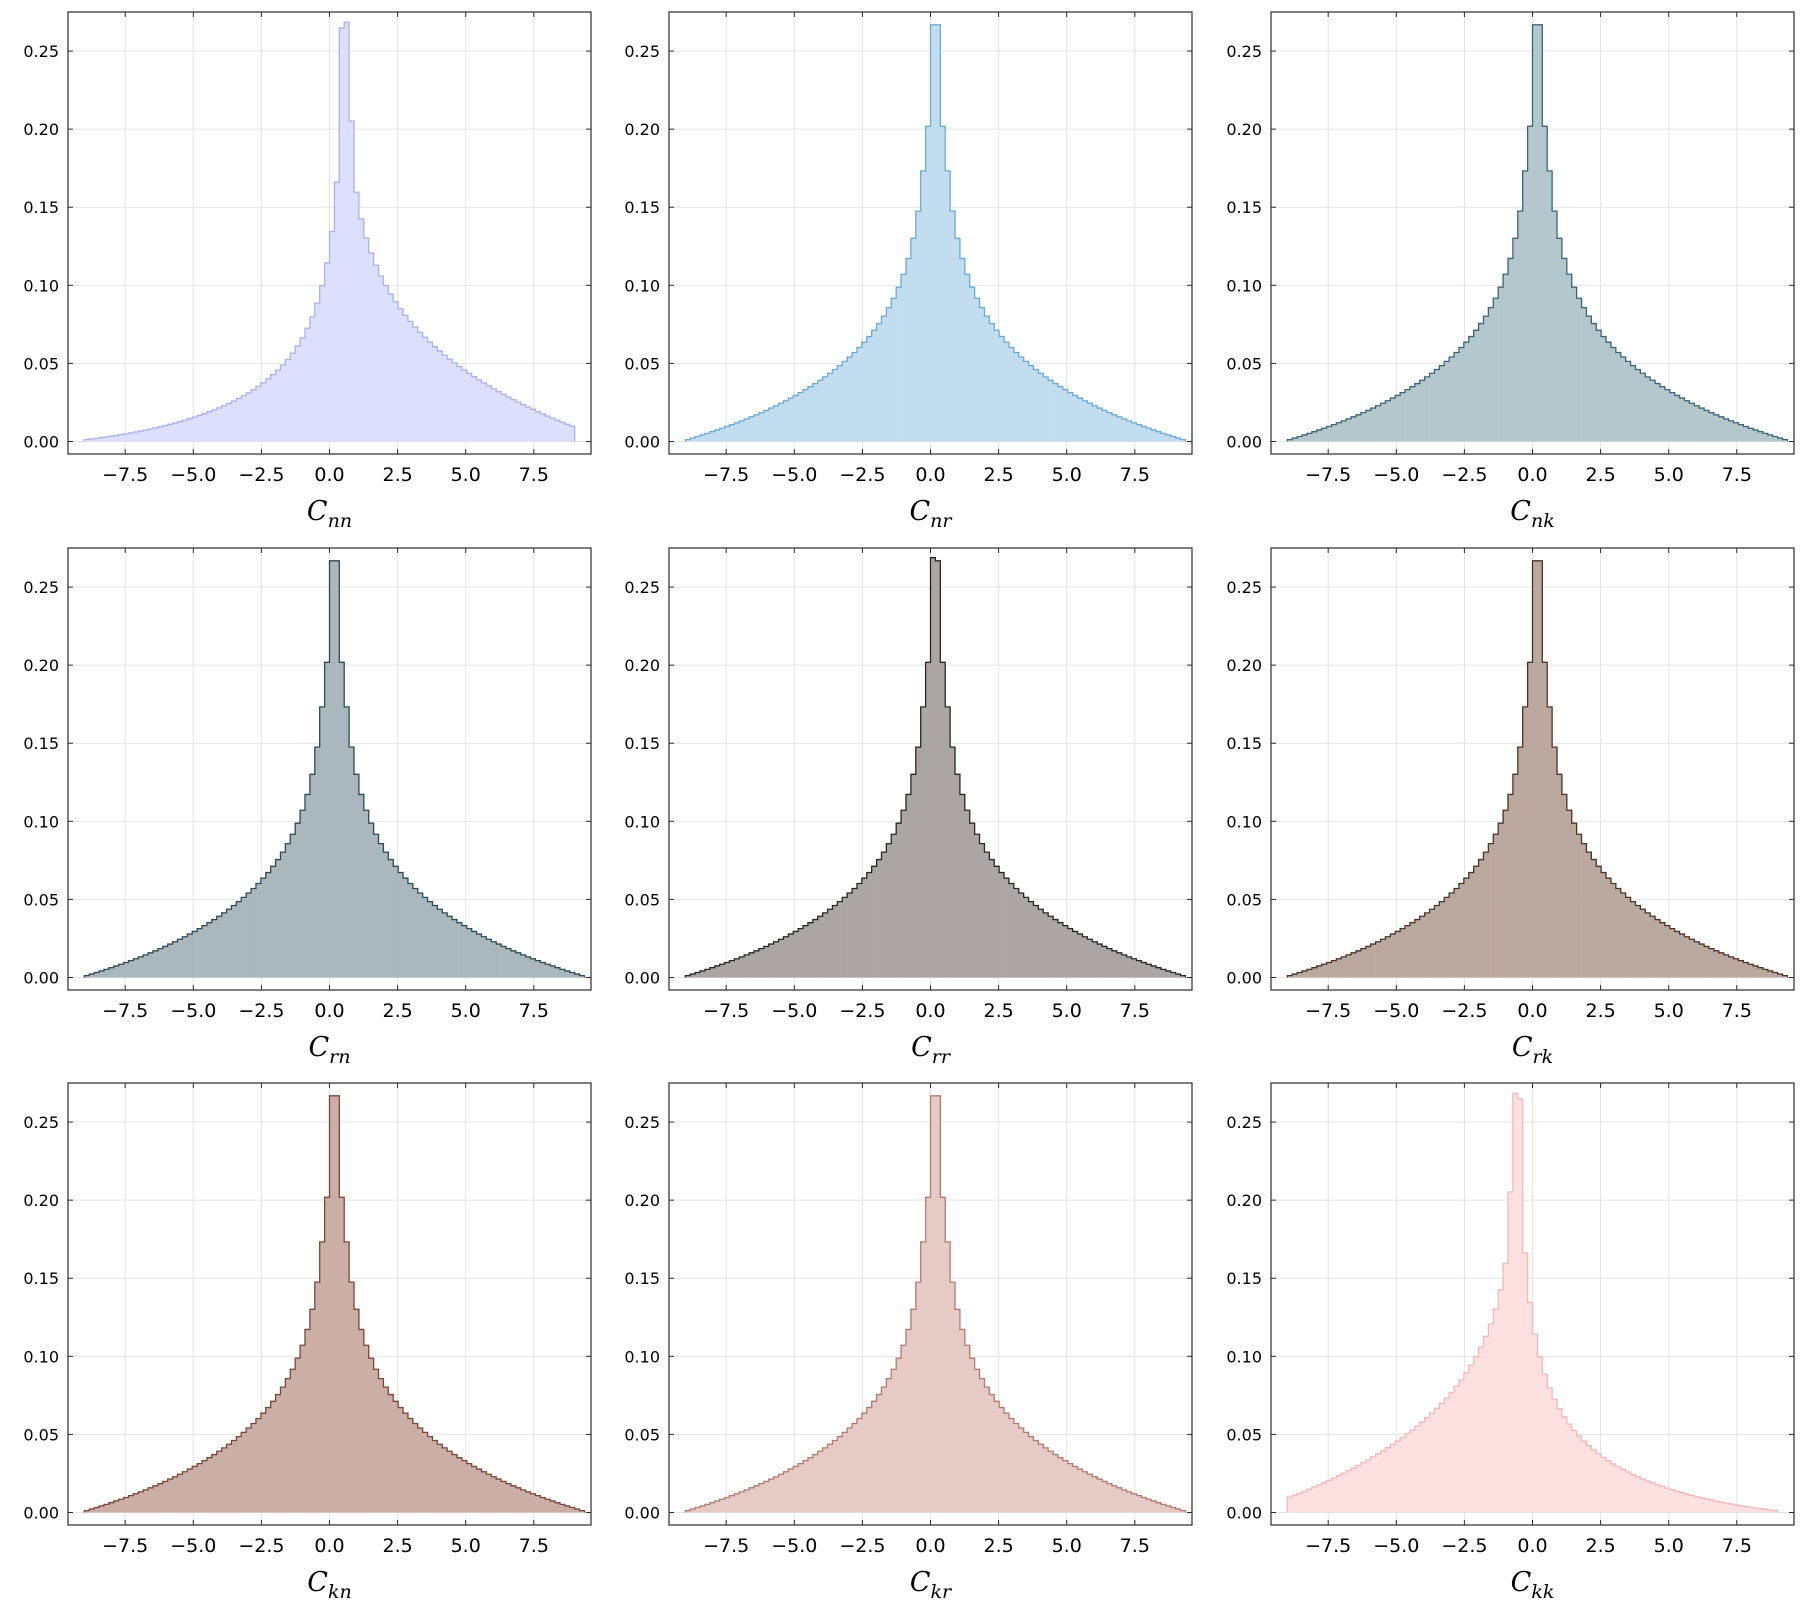 This screenshot has height=1600, width=1800. I want to click on y-tick-label: 0.25, so click(41, 1122).